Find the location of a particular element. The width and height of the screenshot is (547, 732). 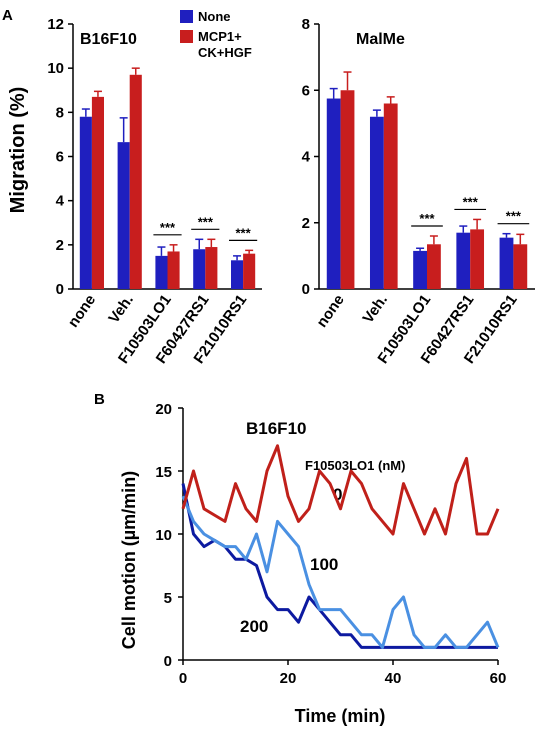

series-label-0: 0 is located at coordinates (337, 494).